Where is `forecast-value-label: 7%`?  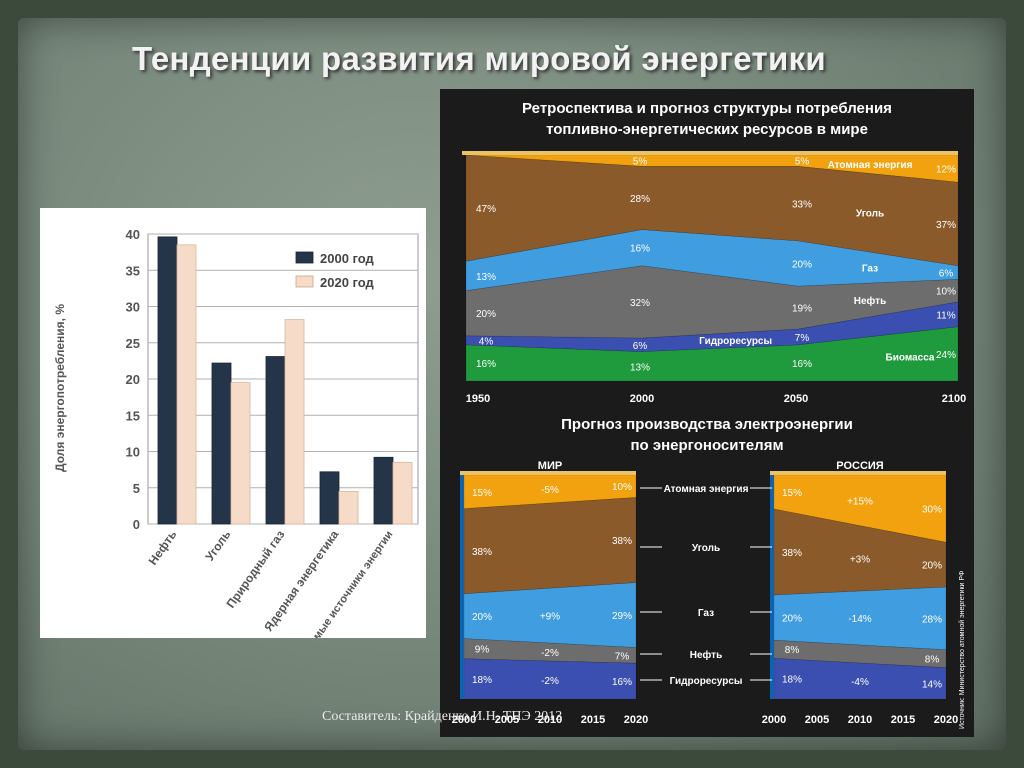
forecast-value-label: 7% is located at coordinates (622, 656).